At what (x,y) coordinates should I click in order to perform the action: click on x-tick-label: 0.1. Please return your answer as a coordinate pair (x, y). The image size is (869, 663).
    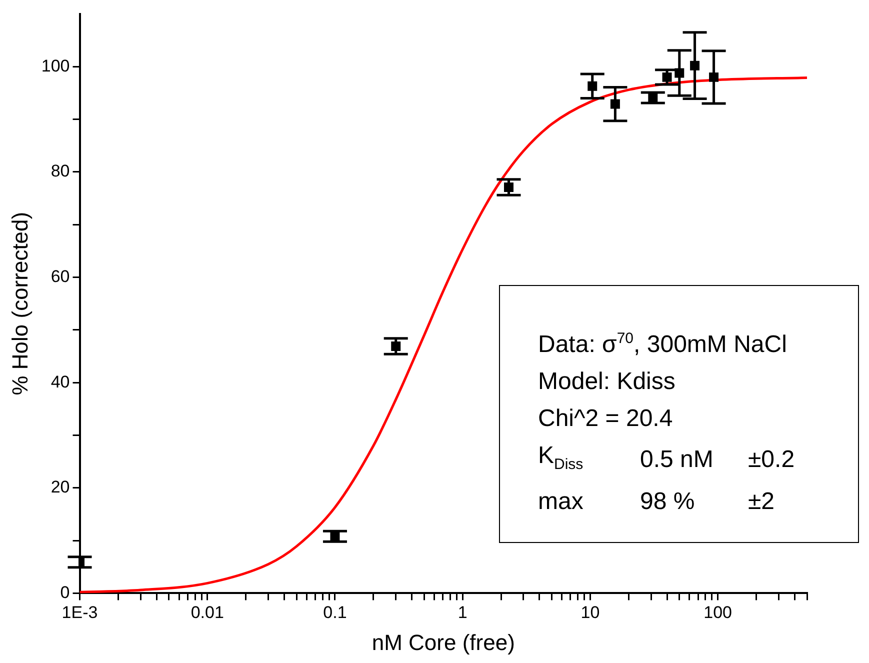
    Looking at the image, I should click on (335, 612).